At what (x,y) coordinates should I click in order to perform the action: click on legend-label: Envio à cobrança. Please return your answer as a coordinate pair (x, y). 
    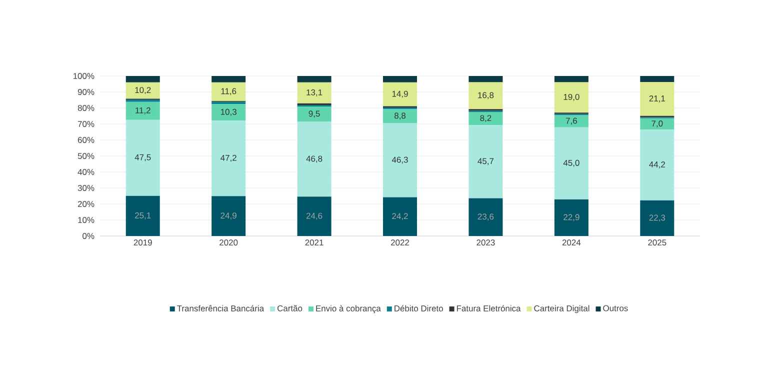
    Looking at the image, I should click on (348, 309).